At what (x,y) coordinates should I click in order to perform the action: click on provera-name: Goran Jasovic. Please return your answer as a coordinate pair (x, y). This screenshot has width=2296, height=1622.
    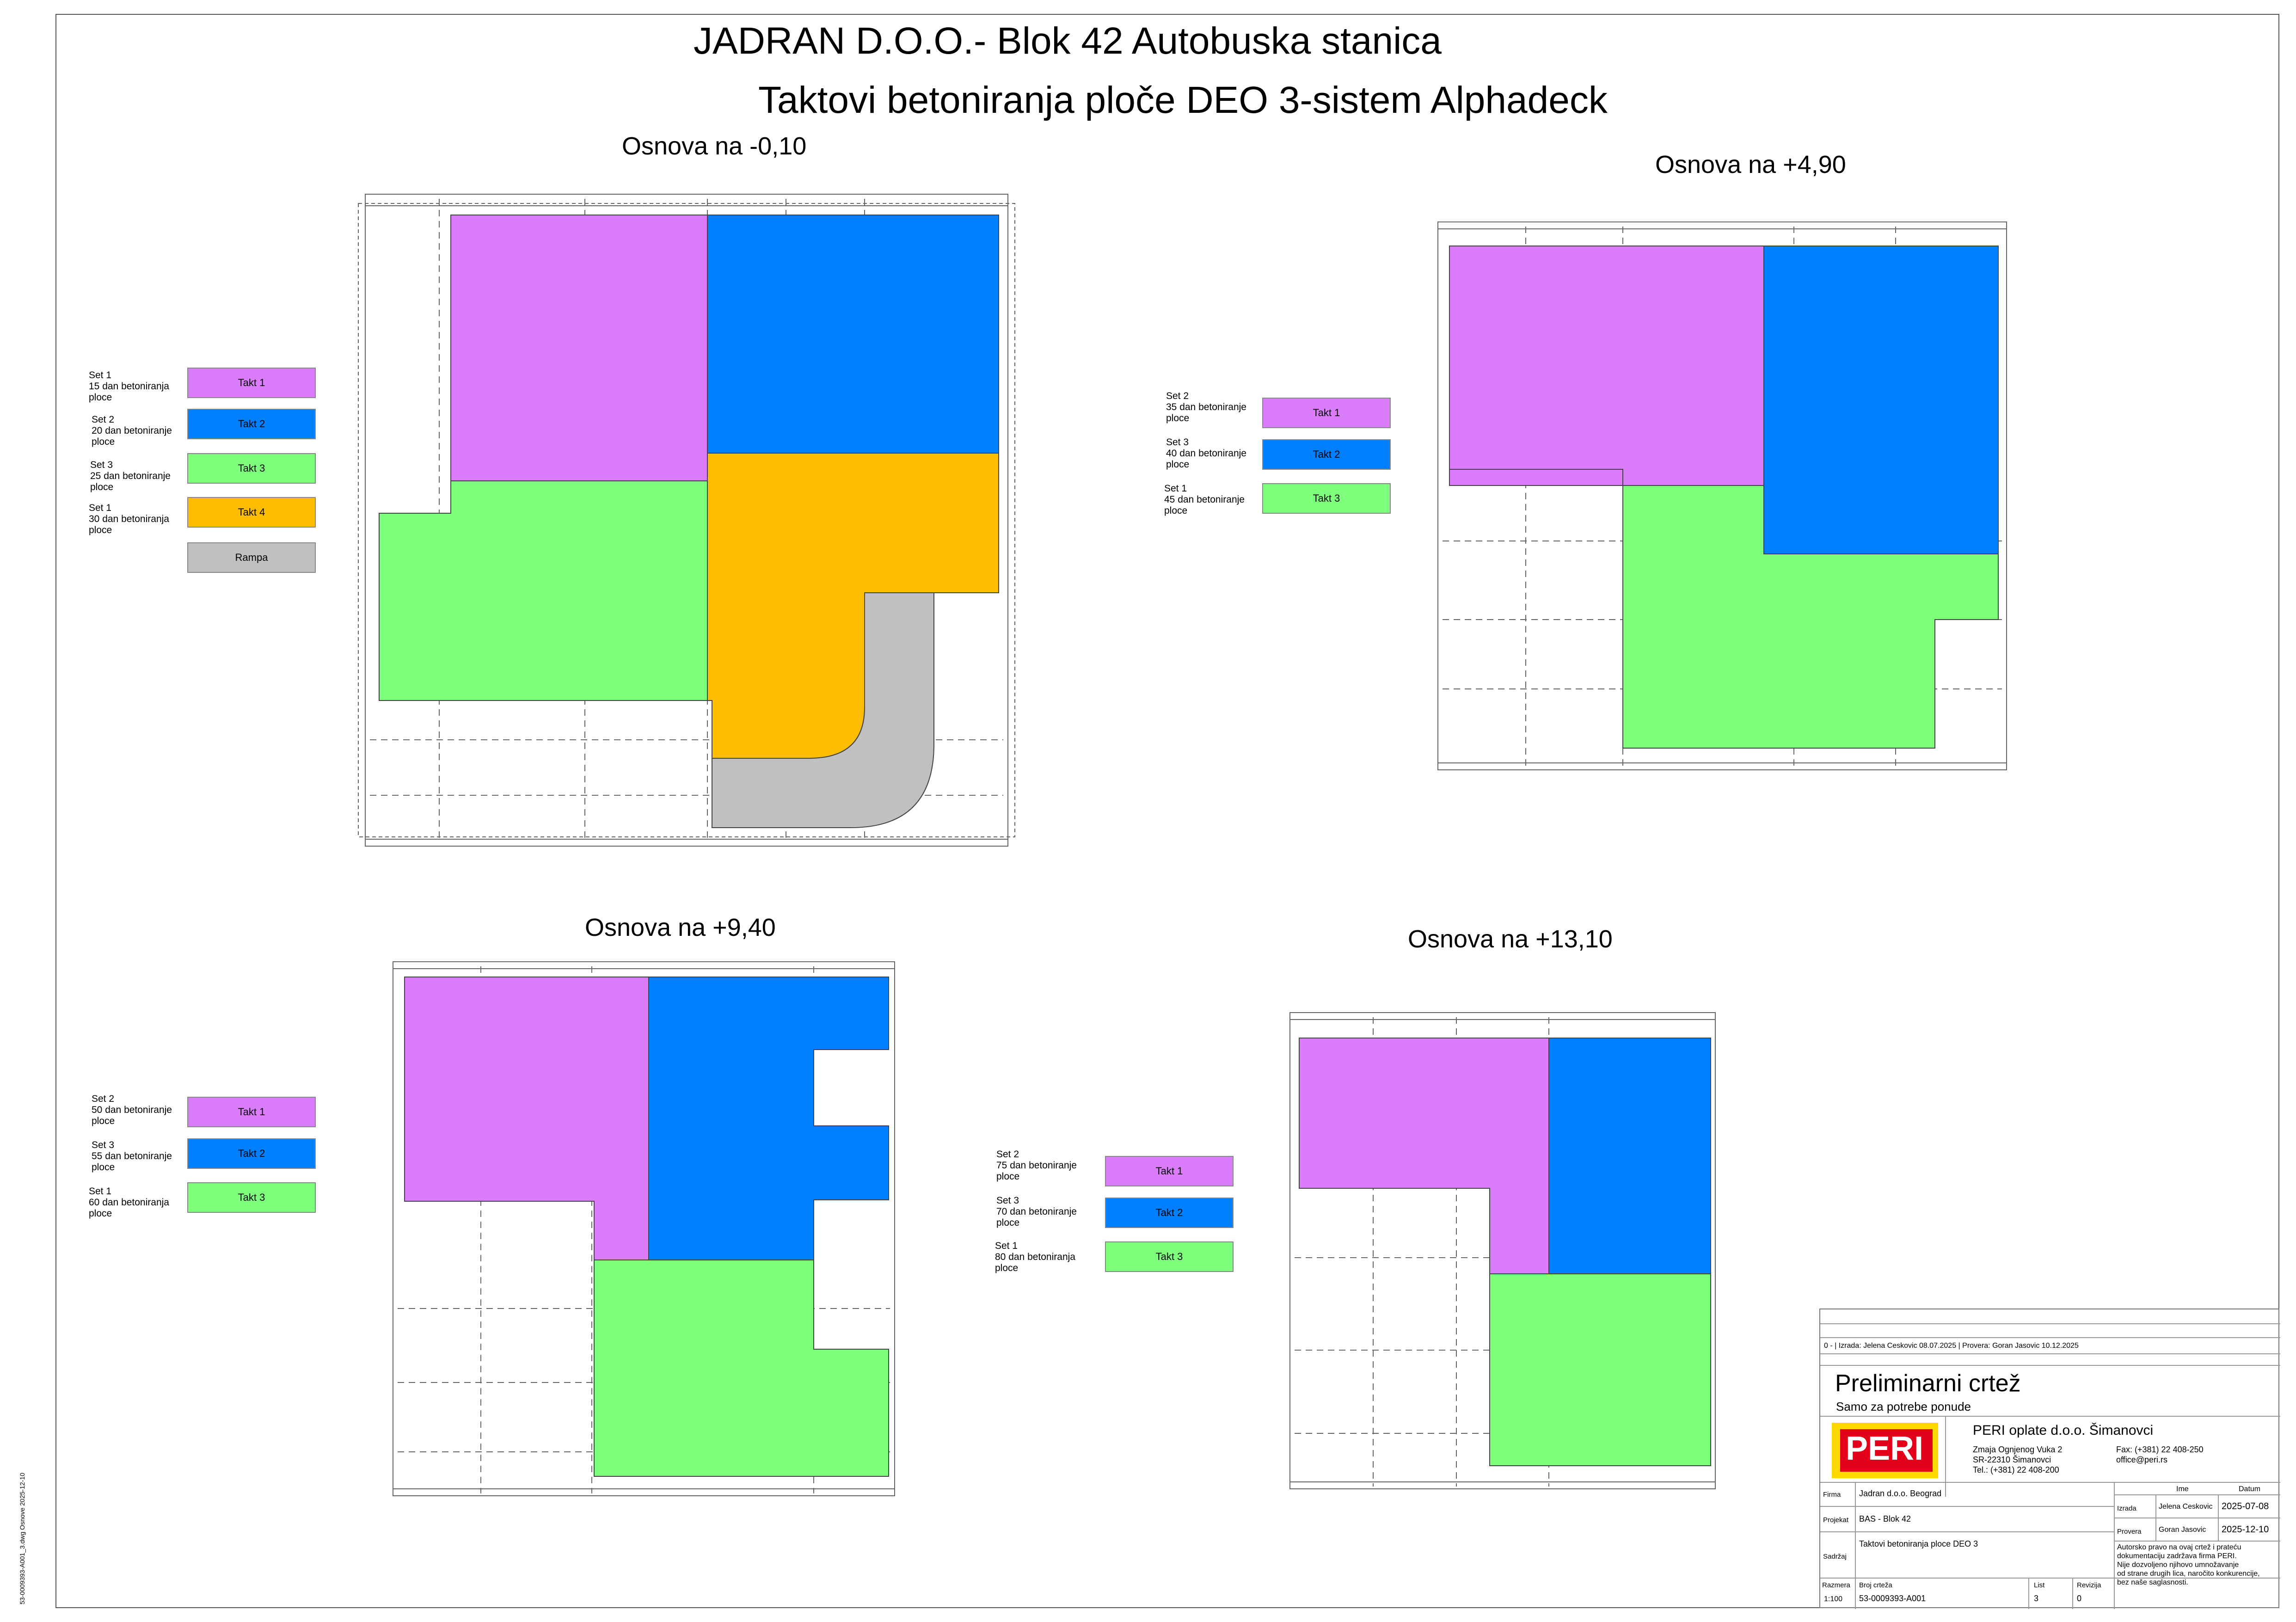
    Looking at the image, I should click on (2183, 1530).